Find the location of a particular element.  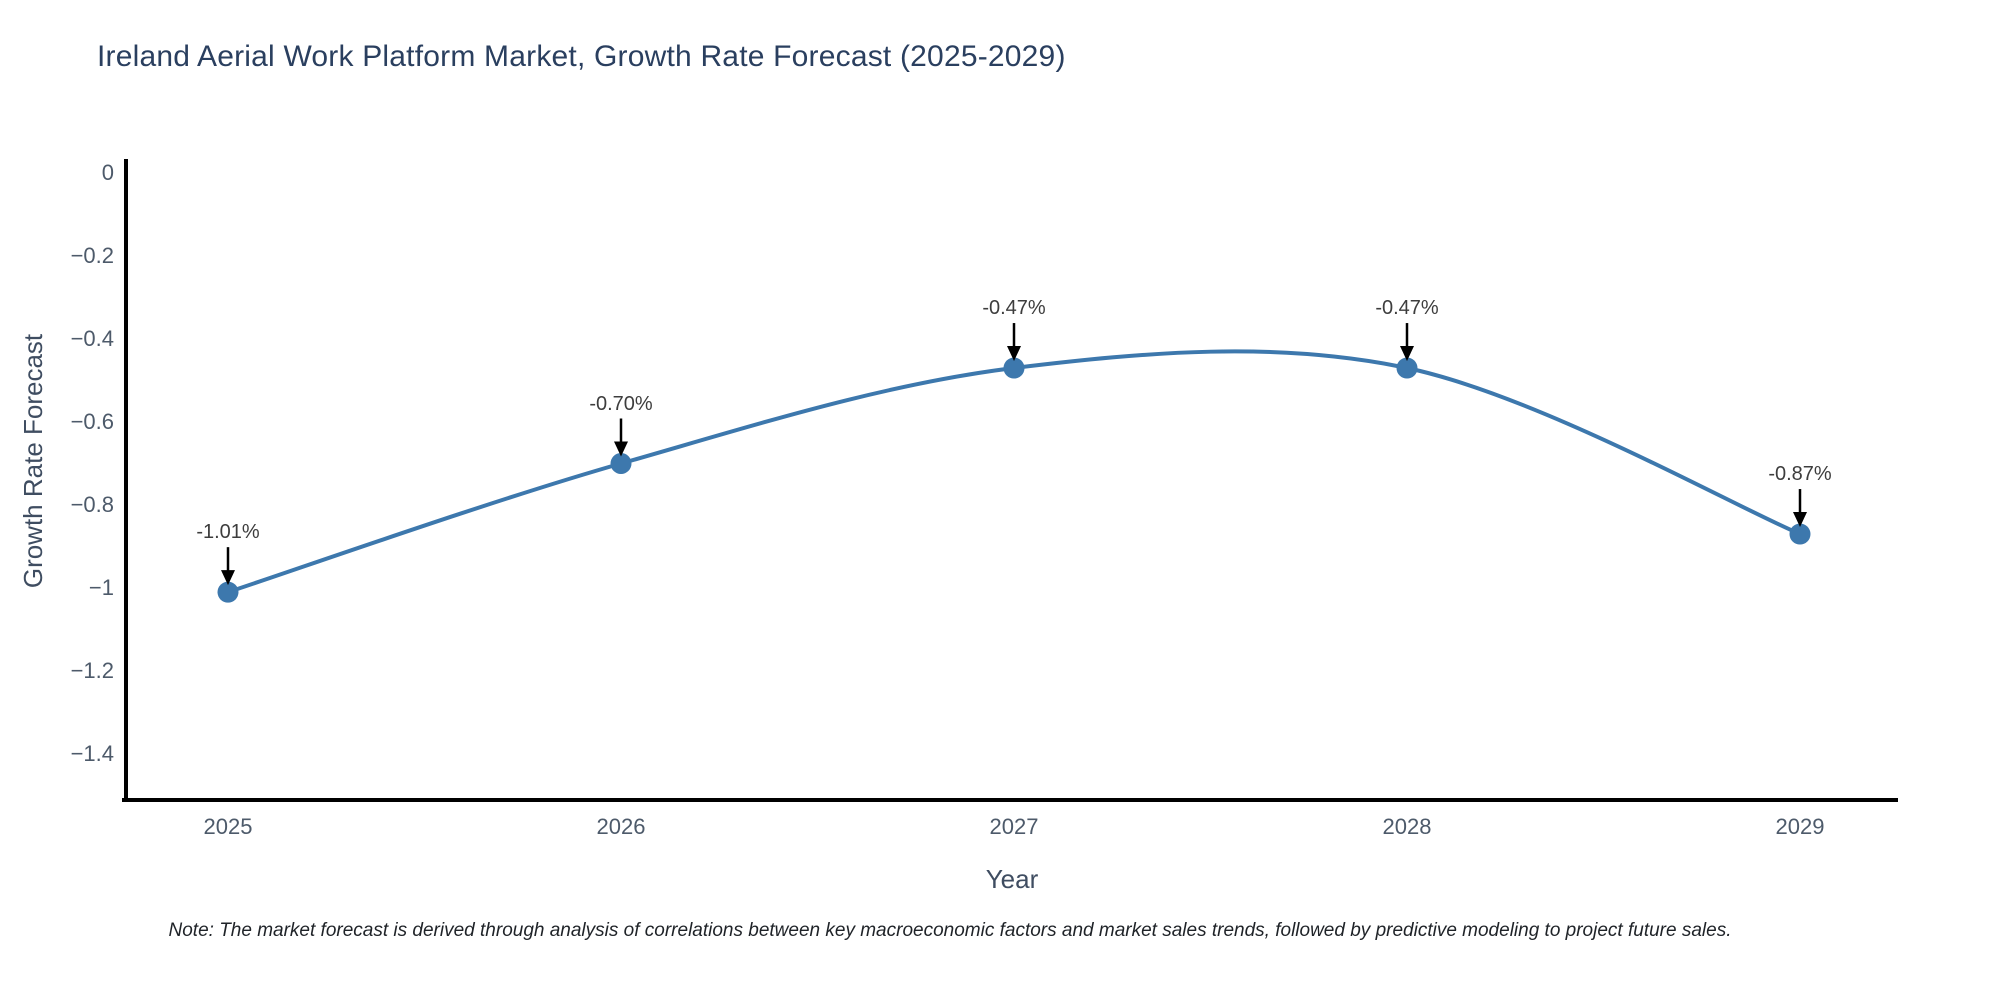

x-axis-title: Year is located at coordinates (1012, 879).